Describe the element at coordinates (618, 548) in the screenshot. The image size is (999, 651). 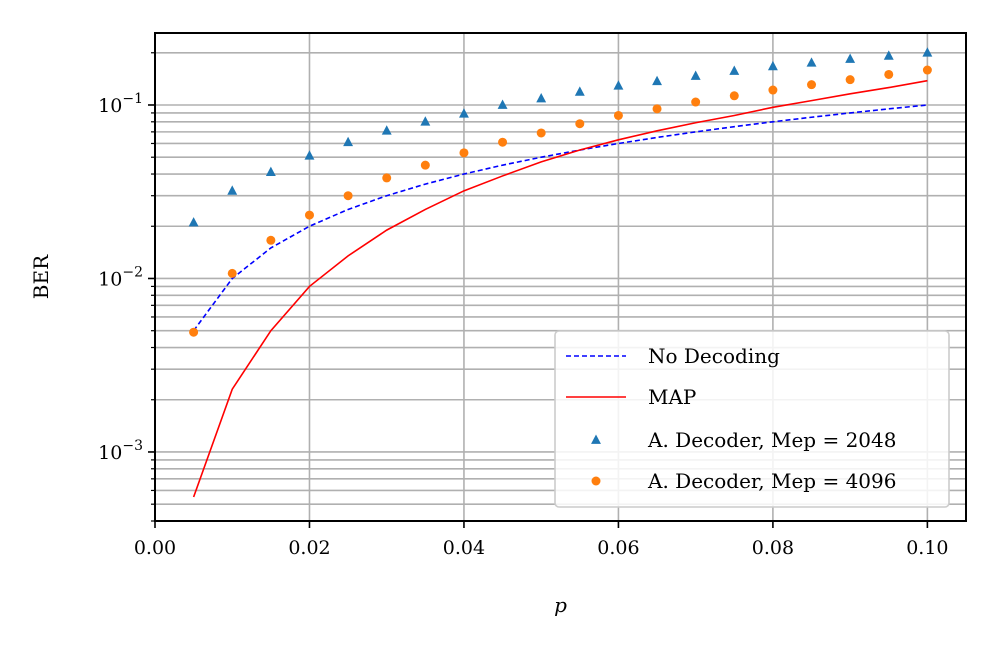
I see `x-tick-label: 0.06` at that location.